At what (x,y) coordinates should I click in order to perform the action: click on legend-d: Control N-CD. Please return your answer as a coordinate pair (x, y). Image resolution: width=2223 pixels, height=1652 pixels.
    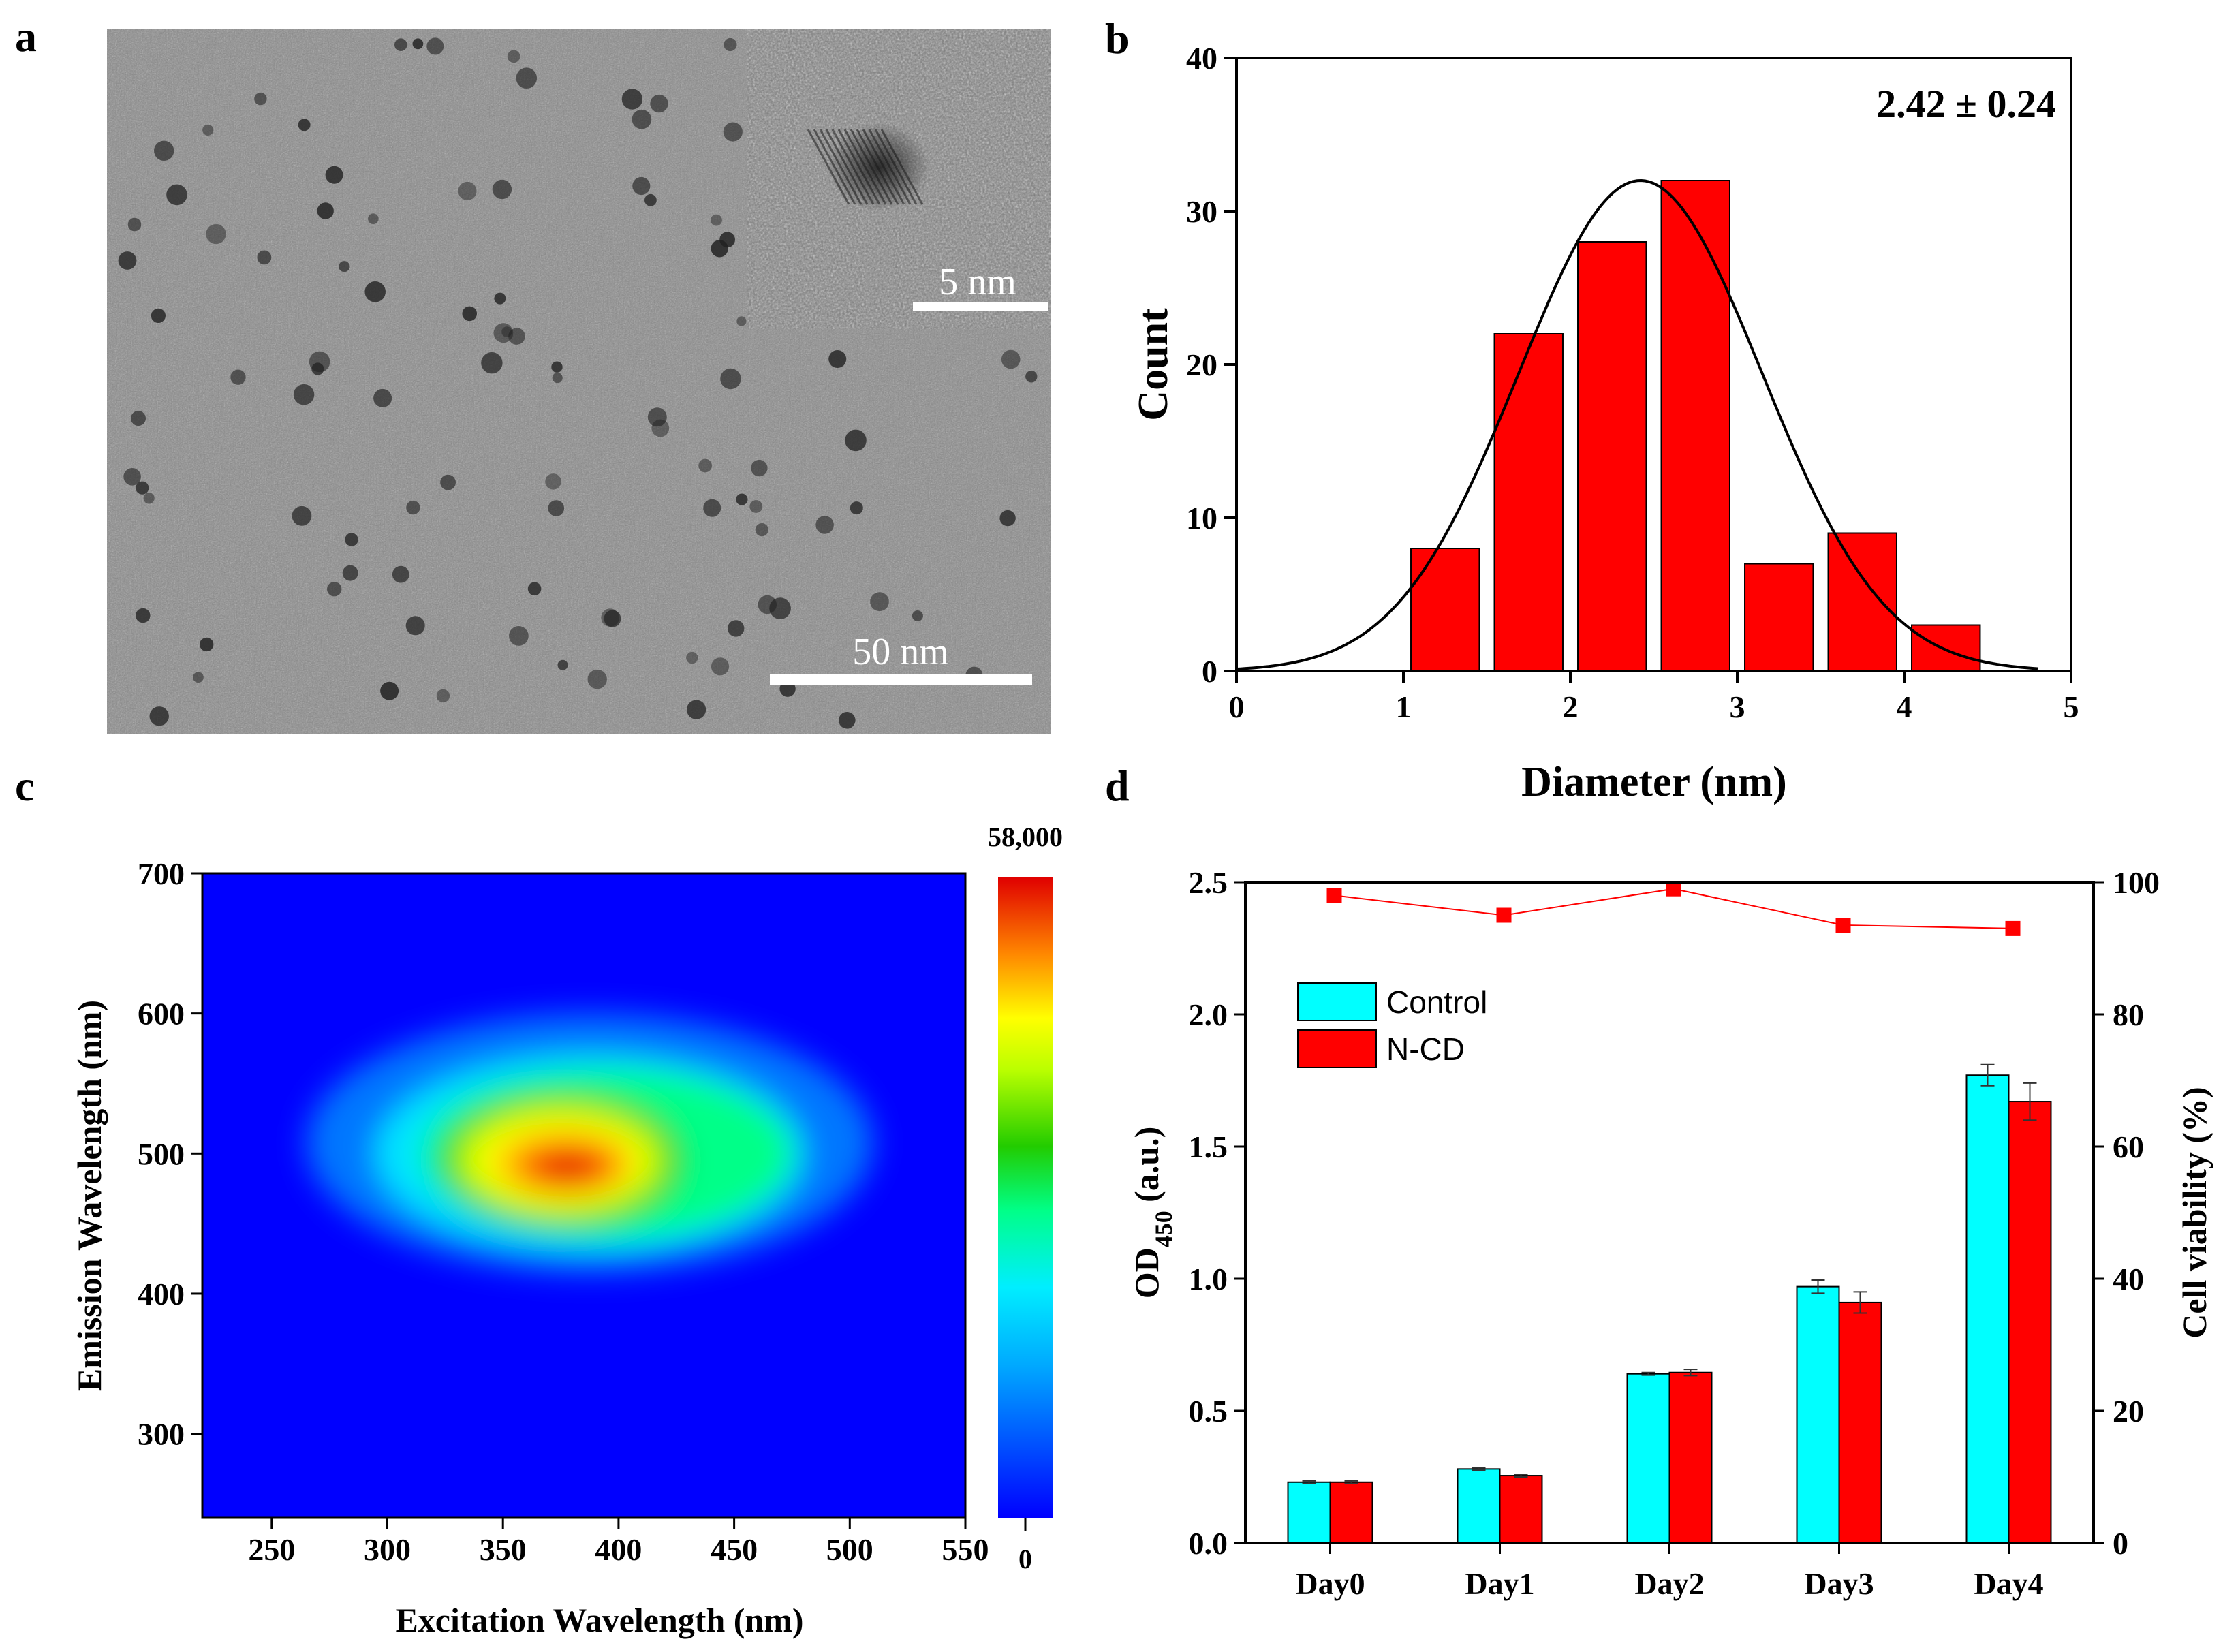
    Looking at the image, I should click on (1392, 1025).